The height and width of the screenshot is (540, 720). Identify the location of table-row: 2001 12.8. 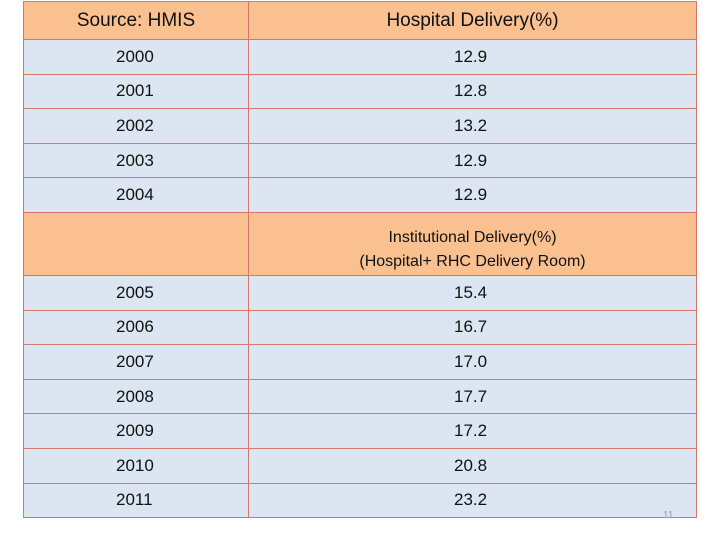
(360, 91).